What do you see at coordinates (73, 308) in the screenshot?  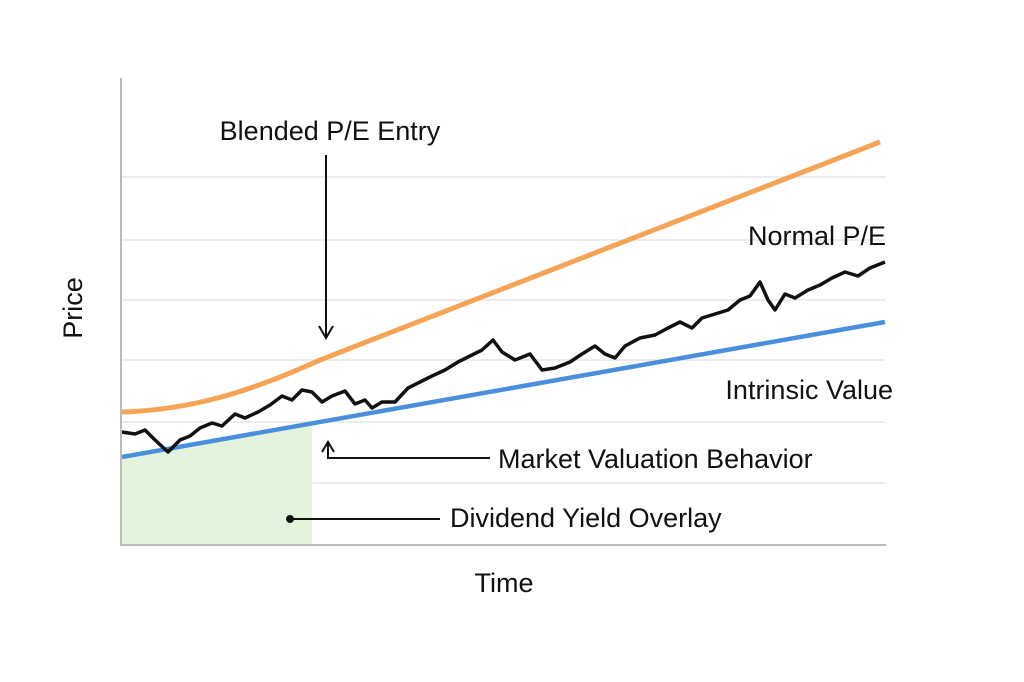 I see `y-axis-label: Price` at bounding box center [73, 308].